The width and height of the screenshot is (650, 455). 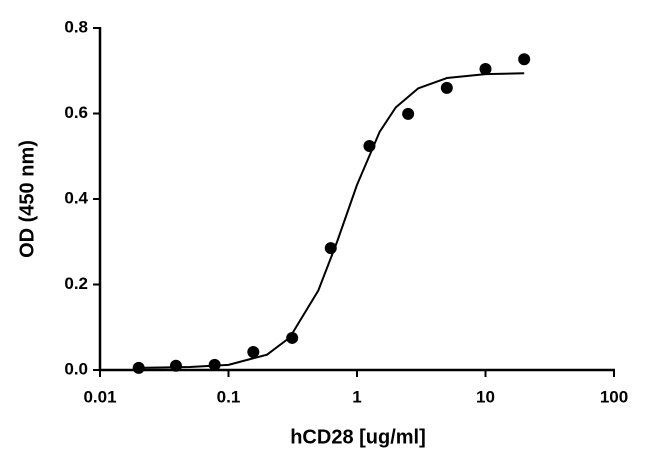 I want to click on y-tick-label: 0.2, so click(x=76, y=283).